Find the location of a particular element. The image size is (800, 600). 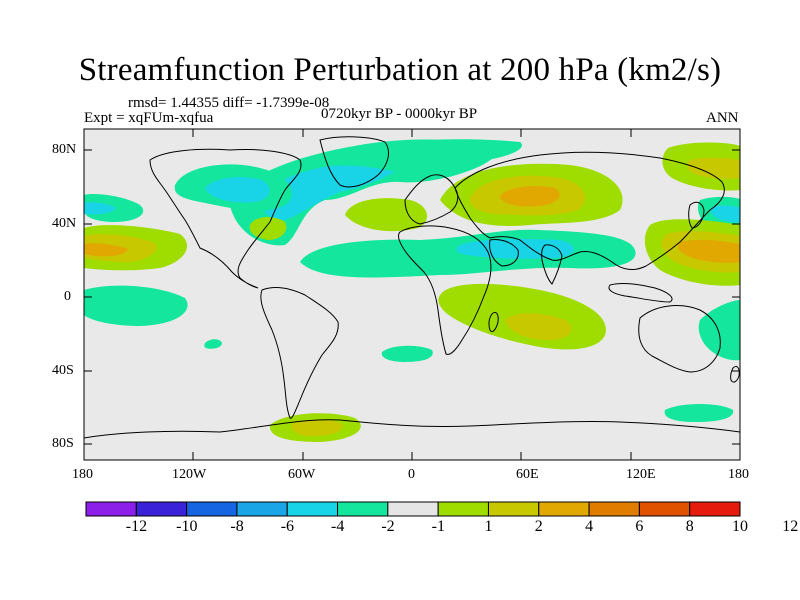

colorbar is located at coordinates (413, 509).